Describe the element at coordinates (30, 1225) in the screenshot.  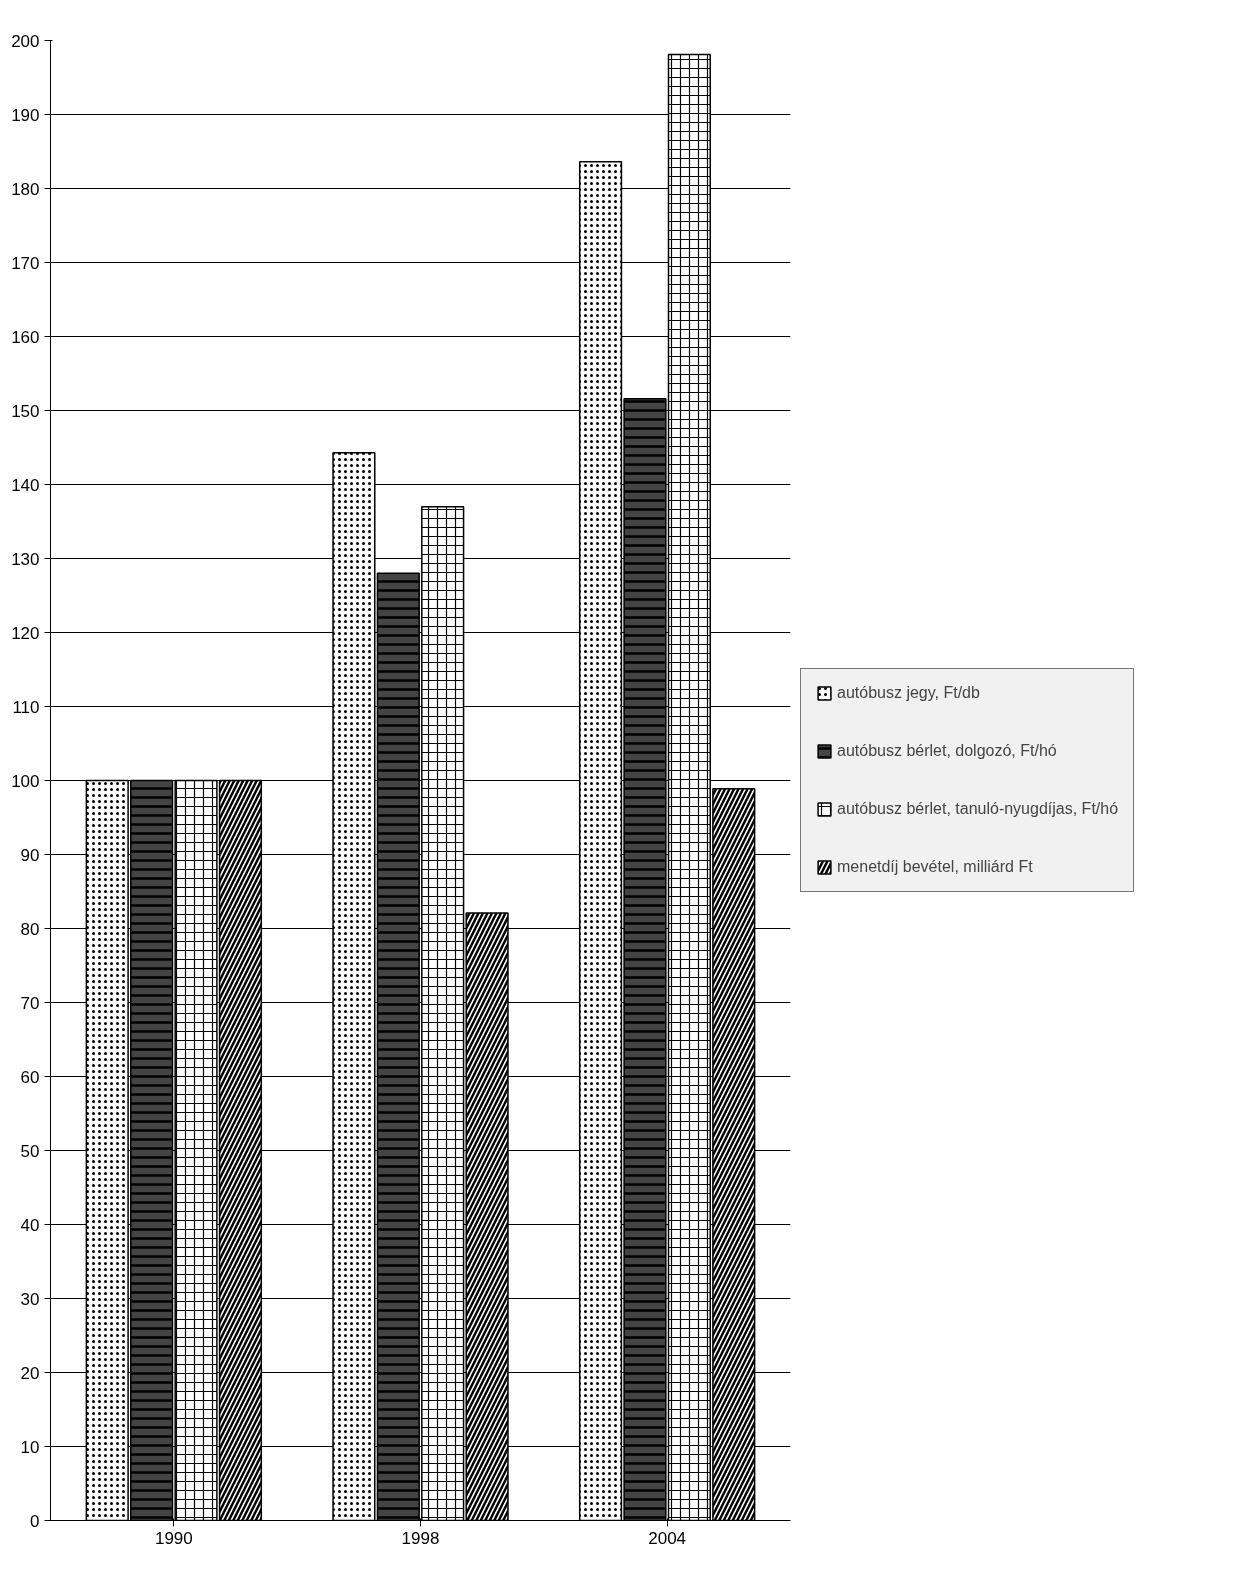
I see `y-tick-label: 40` at that location.